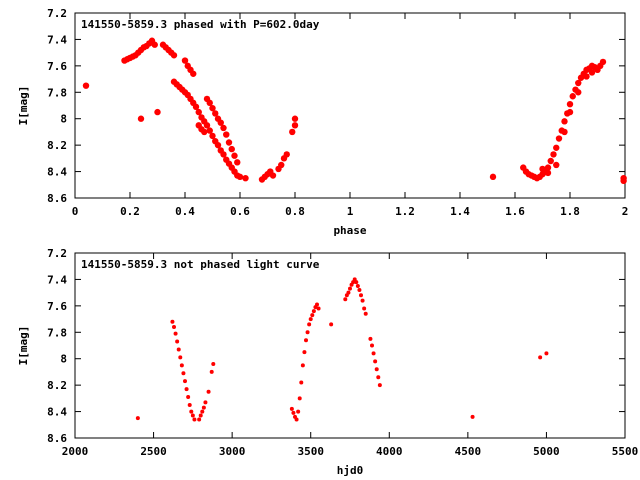 Image resolution: width=640 pixels, height=480 pixels. What do you see at coordinates (468, 451) in the screenshot?
I see `x-tick-label: 4500` at bounding box center [468, 451].